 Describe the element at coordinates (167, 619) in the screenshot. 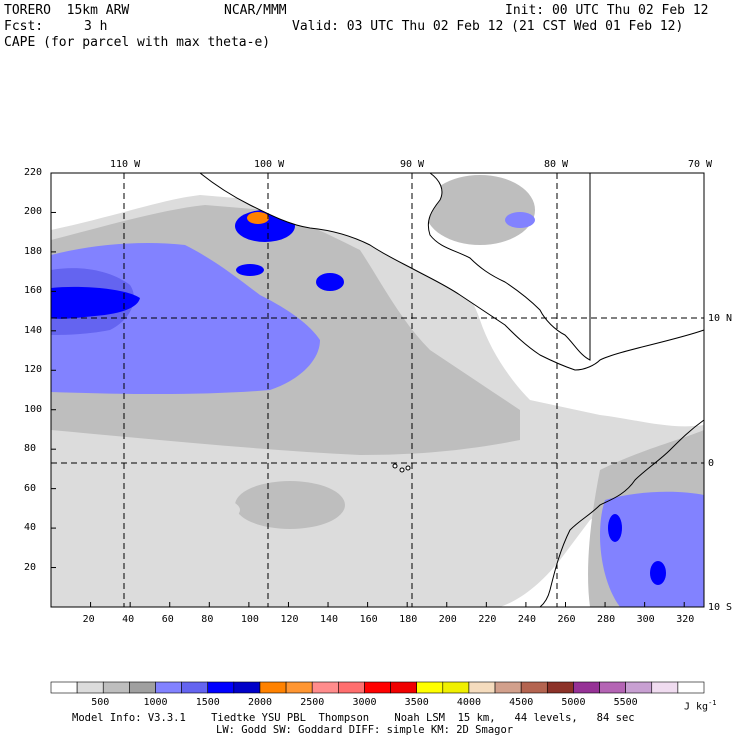

I see `x-tick-label: 60` at that location.